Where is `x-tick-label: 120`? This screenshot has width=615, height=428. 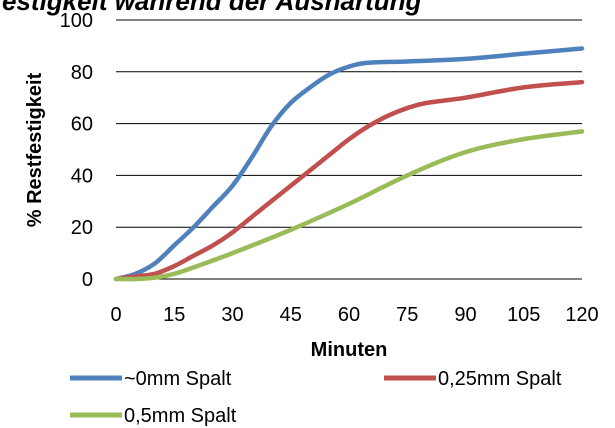
x-tick-label: 120 is located at coordinates (581, 315).